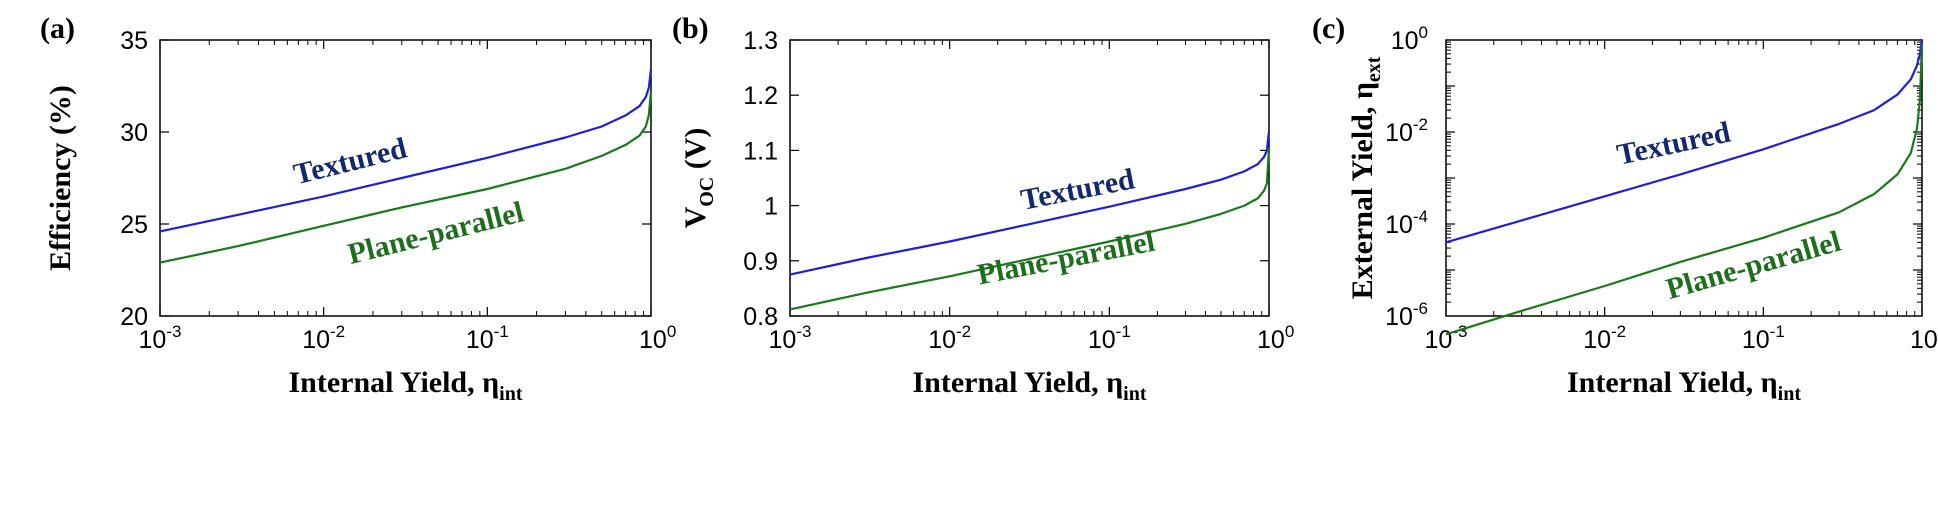 The image size is (1938, 508). I want to click on y-tick-label: 10⁰, so click(1409, 39).